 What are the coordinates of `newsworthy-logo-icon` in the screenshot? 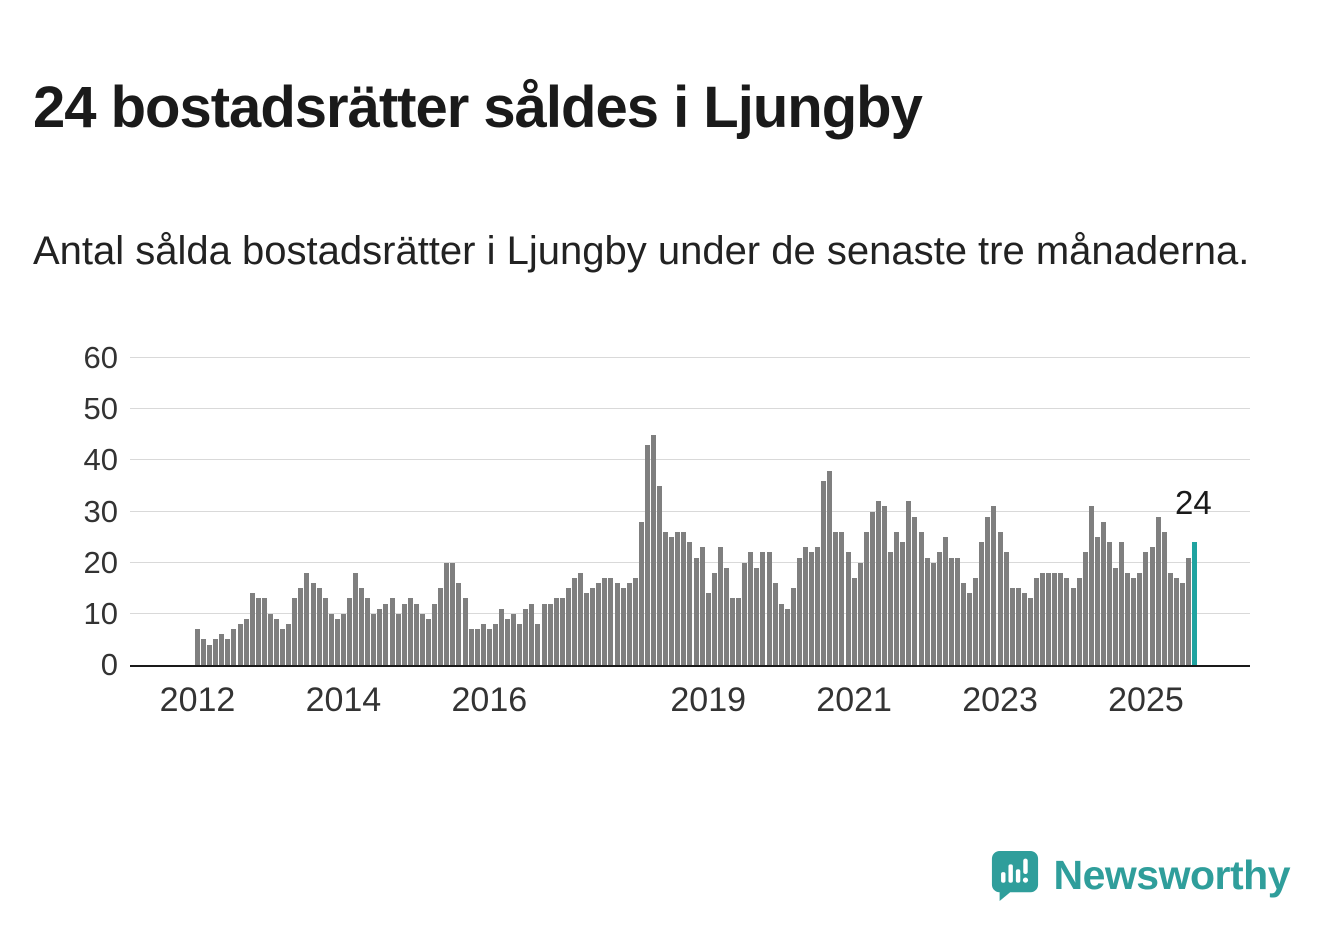 It's located at (1015, 875).